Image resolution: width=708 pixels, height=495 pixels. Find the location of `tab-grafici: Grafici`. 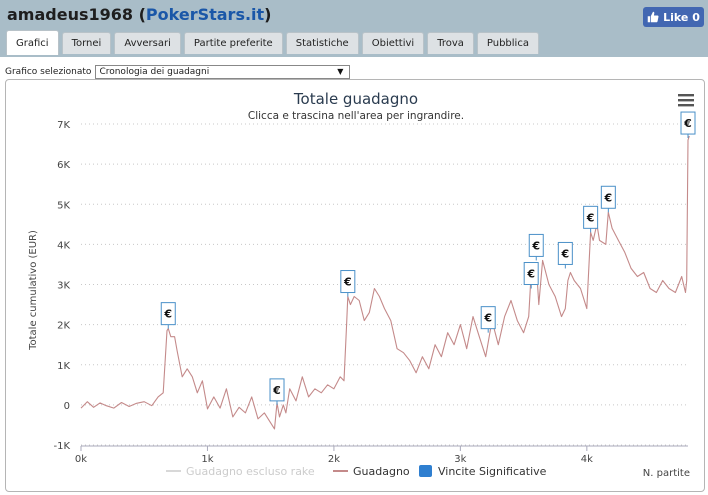

tab-grafici: Grafici is located at coordinates (32, 42).